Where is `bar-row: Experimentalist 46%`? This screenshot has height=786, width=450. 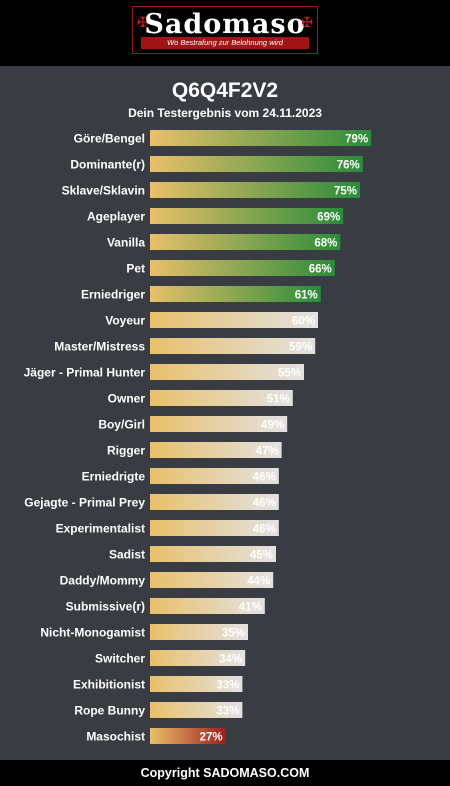 bar-row: Experimentalist 46% is located at coordinates (167, 528).